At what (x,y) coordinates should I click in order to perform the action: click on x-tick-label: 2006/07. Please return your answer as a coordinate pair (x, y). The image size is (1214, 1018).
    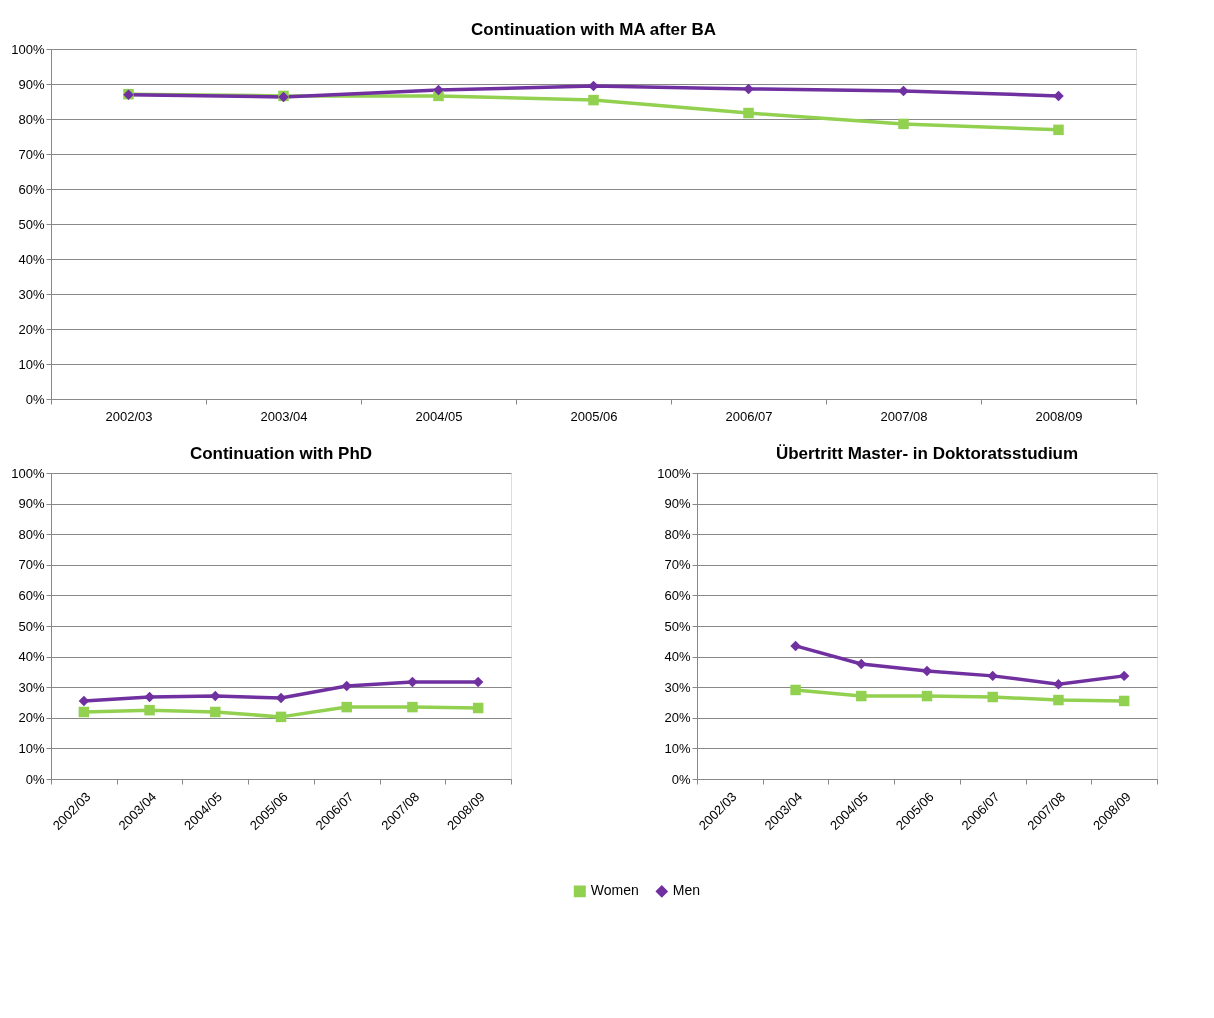
    Looking at the image, I should click on (749, 416).